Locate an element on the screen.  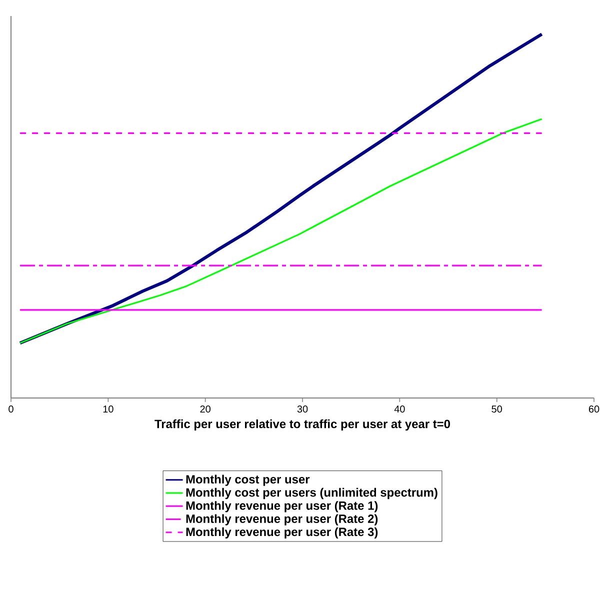
legend-label: Monthly revenue per user (Rate 1) is located at coordinates (282, 506).